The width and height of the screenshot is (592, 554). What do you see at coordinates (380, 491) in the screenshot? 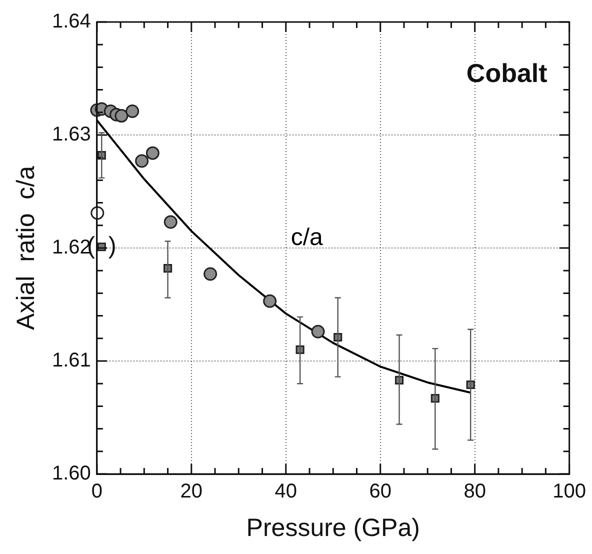
I see `x-tick-label: 60` at bounding box center [380, 491].